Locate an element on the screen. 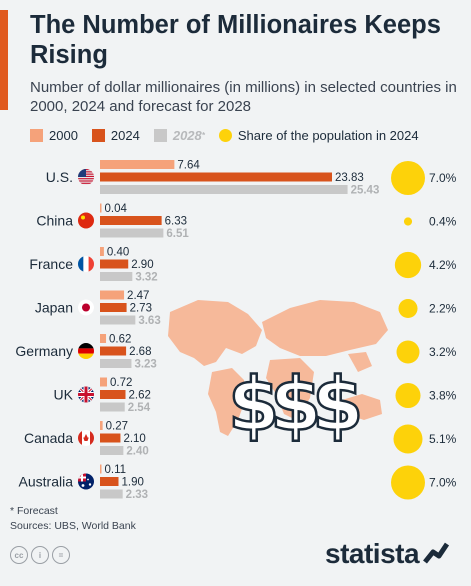 The width and height of the screenshot is (471, 586). bar-2000-australia is located at coordinates (101, 469).